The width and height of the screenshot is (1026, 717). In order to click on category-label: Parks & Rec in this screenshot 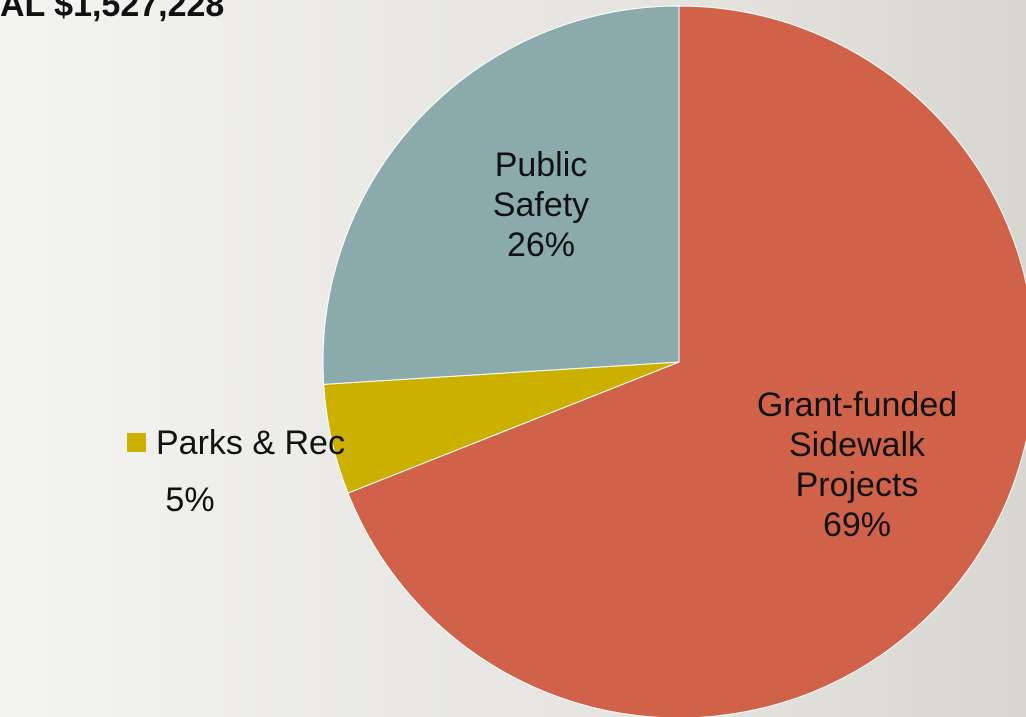, I will do `click(250, 443)`.